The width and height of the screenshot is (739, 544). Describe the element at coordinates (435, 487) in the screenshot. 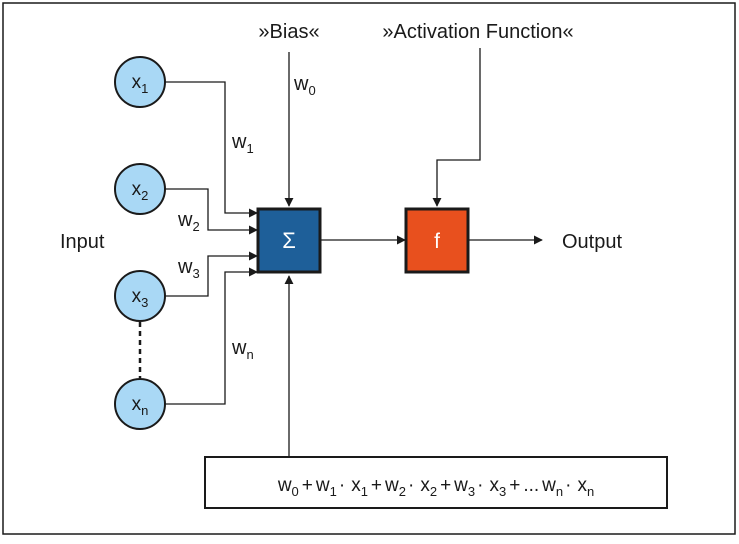

I see `weighted-sum-formula: w0 + w1 · x1 + w2 · x2 + w3 · x3 +... wn · xn` at that location.